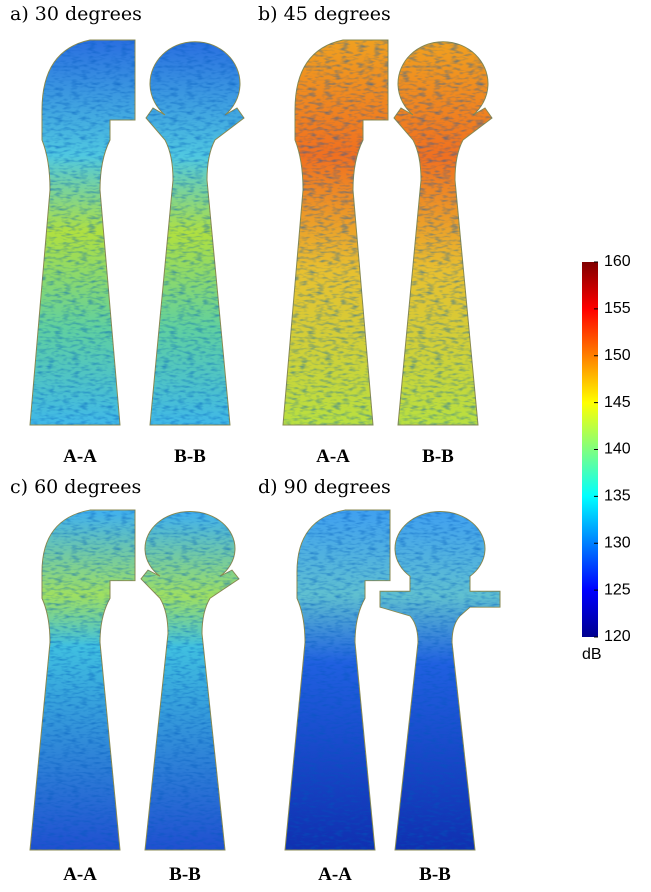 Image resolution: width=651 pixels, height=892 pixels. I want to click on colorbar-axis: 120 125 130 135 140 145 150 155 160, so click(612, 449).